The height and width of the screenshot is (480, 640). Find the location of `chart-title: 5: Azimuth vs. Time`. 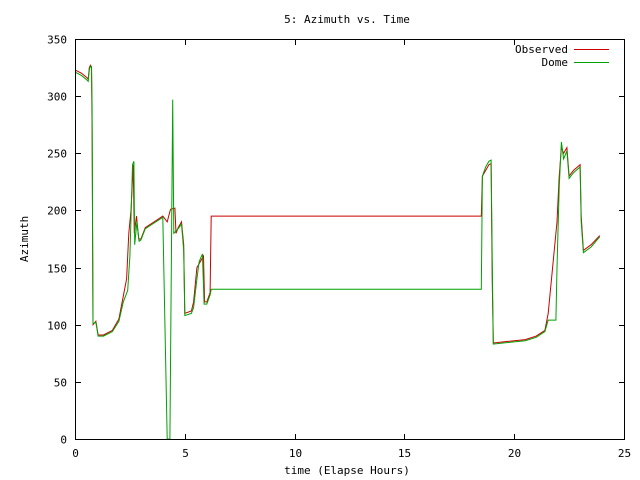

chart-title: 5: Azimuth vs. Time is located at coordinates (347, 19).